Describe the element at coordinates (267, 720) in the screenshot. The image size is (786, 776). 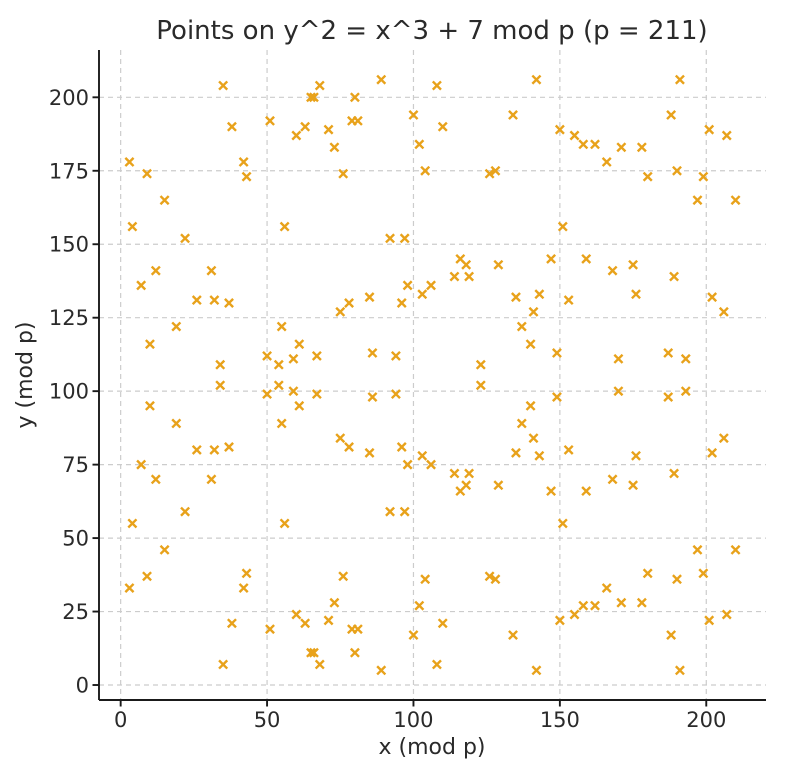
I see `x-tick-label: 50` at that location.